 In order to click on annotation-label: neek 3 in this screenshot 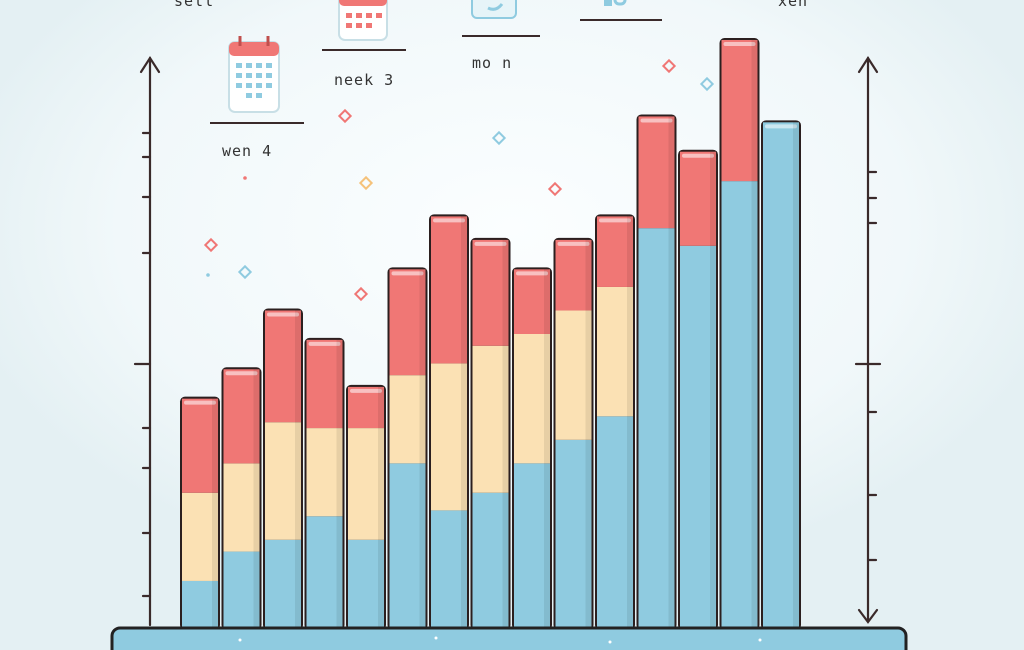, I will do `click(364, 80)`.